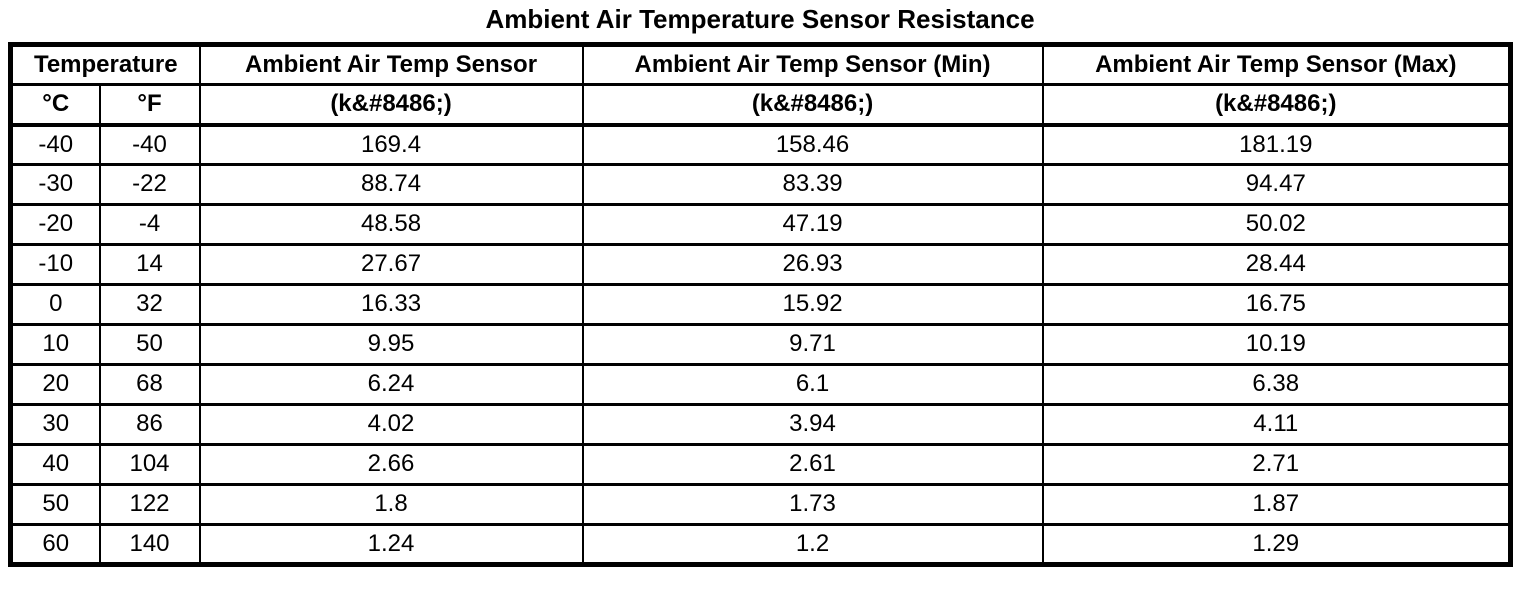 This screenshot has height=602, width=1520. Describe the element at coordinates (55, 264) in the screenshot. I see `cell-temp-celsius: -10` at that location.